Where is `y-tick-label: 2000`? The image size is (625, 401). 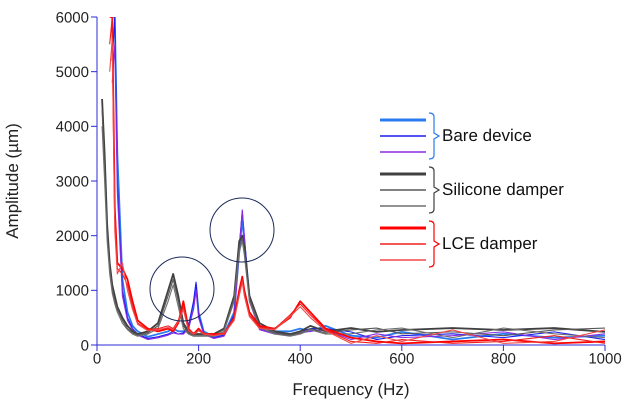
y-tick-label: 2000 is located at coordinates (72, 236).